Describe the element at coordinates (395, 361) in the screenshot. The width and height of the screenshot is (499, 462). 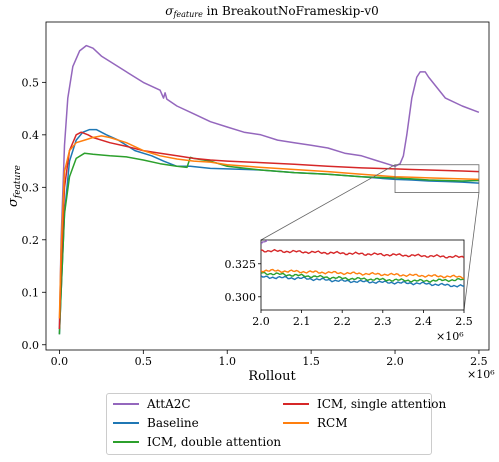
I see `x-tick-label: 2.0` at that location.